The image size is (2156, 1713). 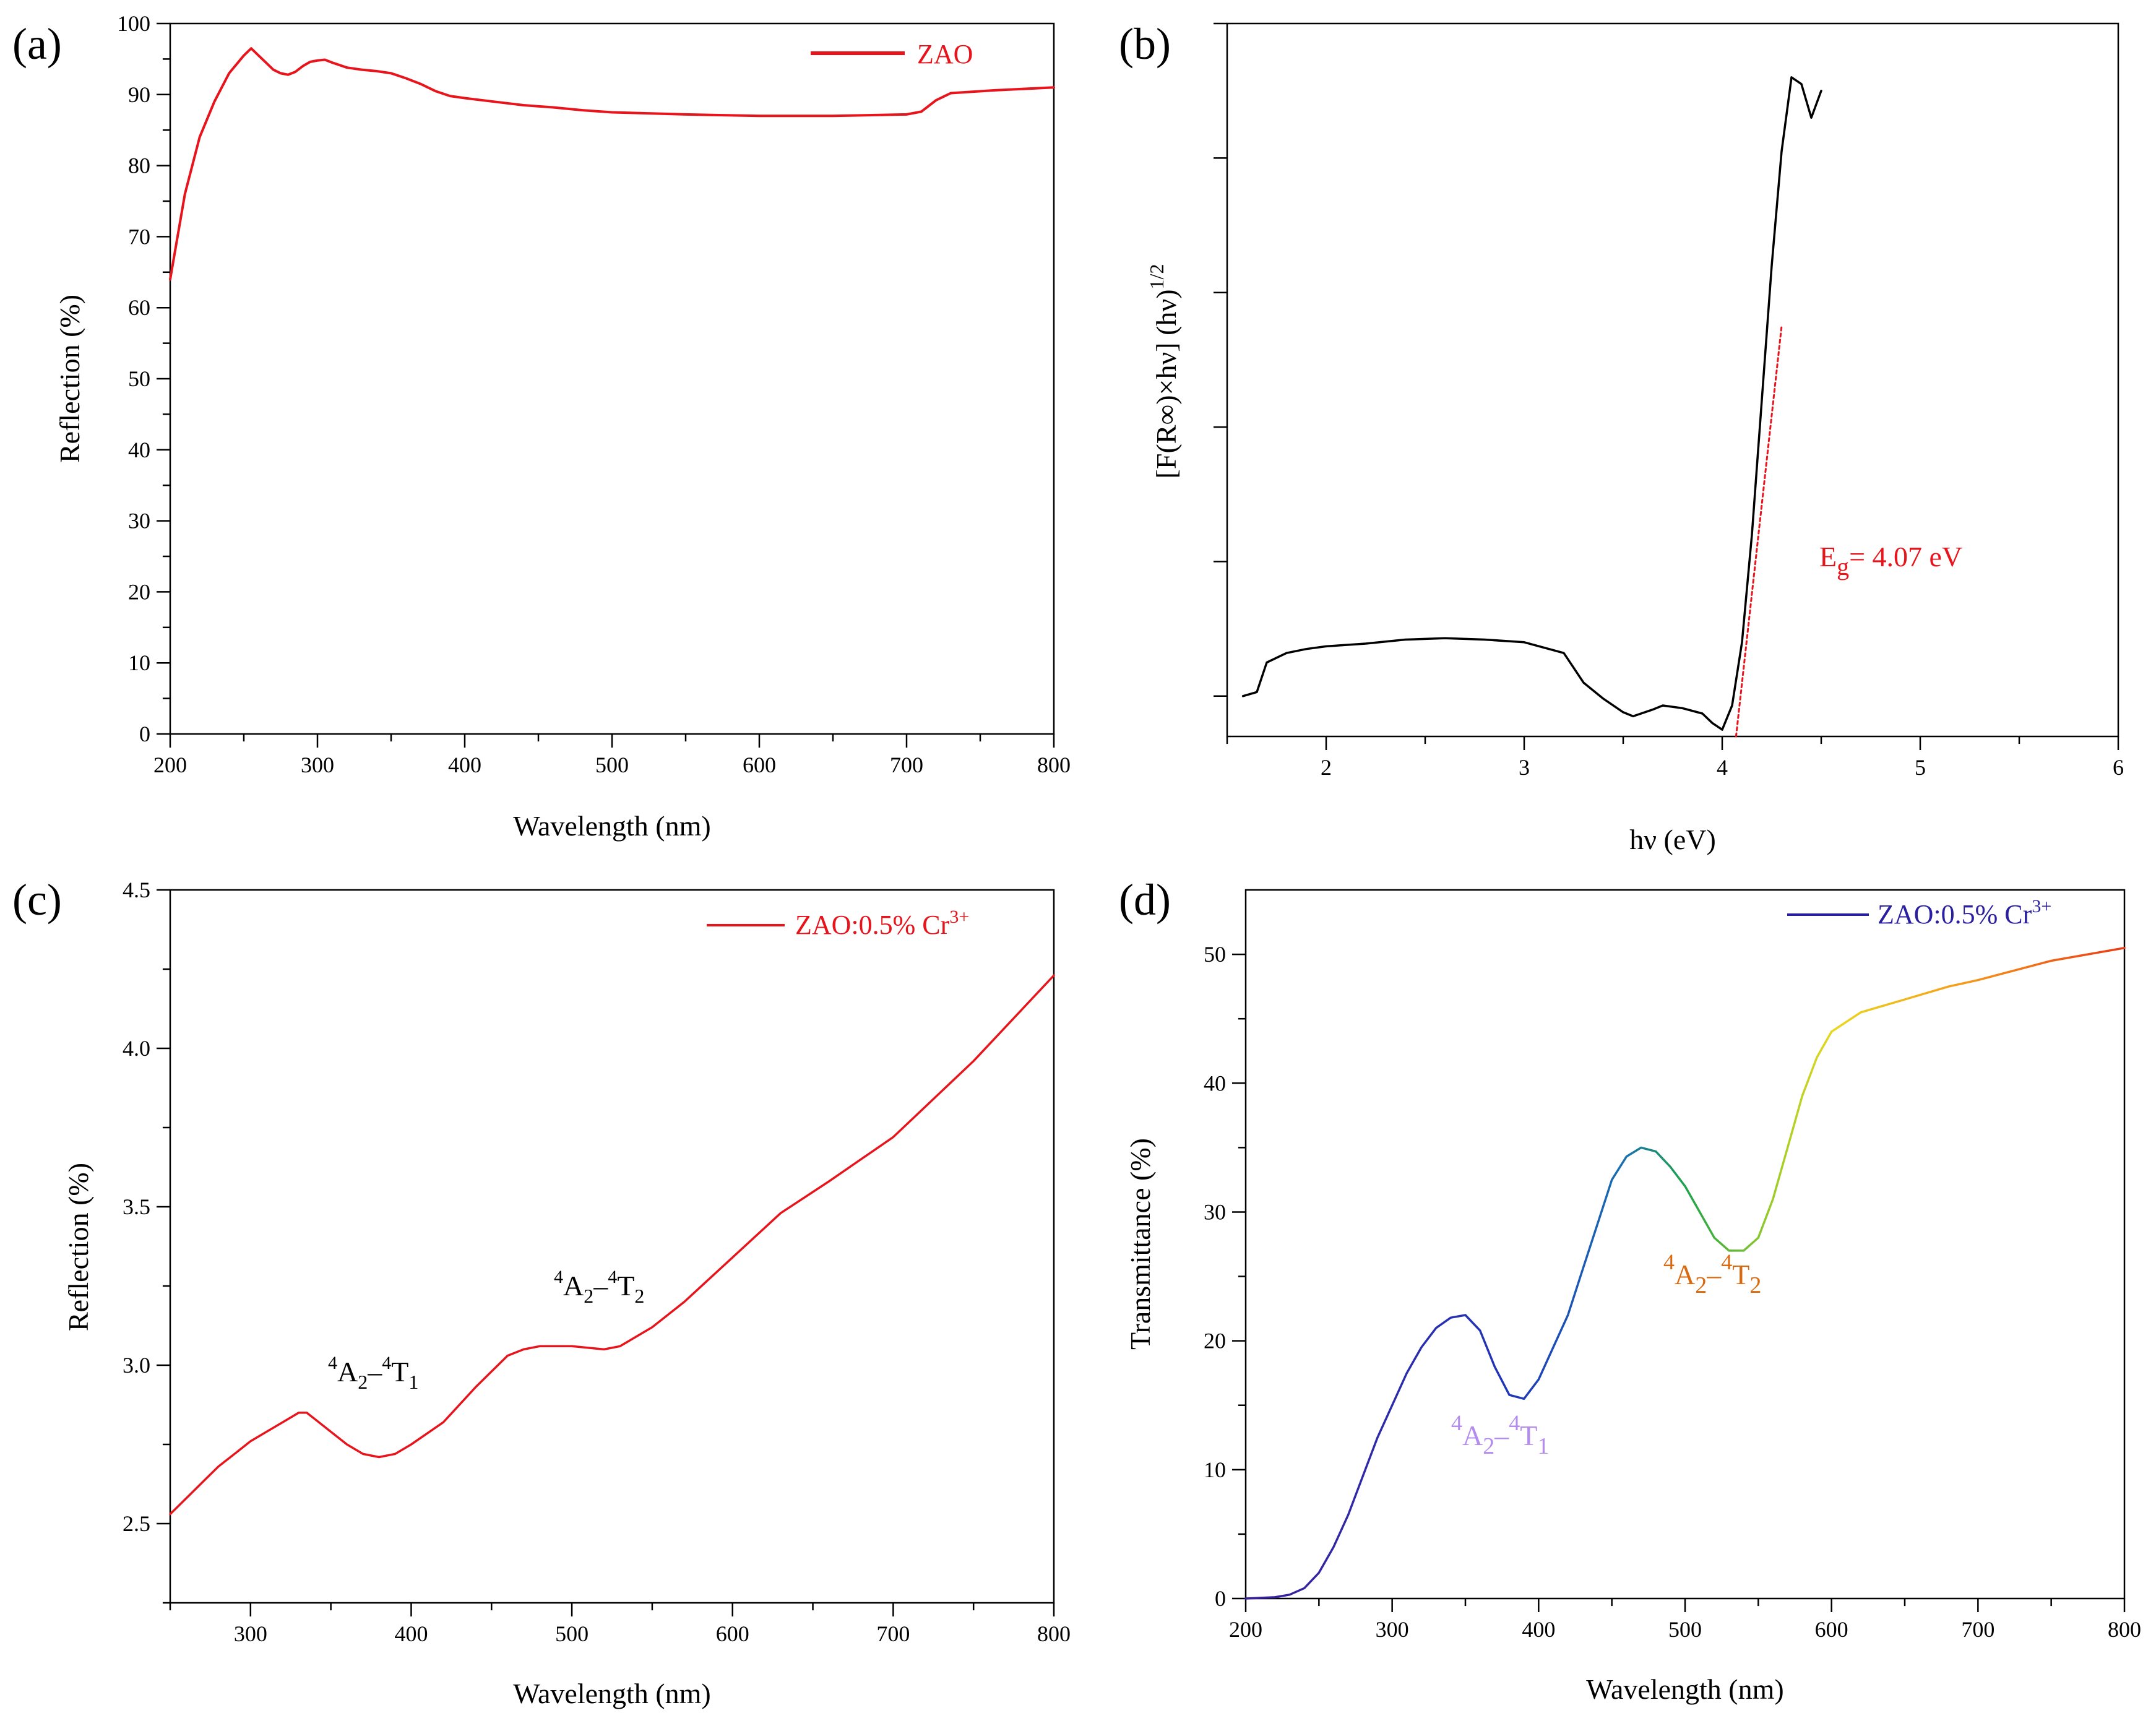 What do you see at coordinates (139, 94) in the screenshot?
I see `y-tick-label: 90` at bounding box center [139, 94].